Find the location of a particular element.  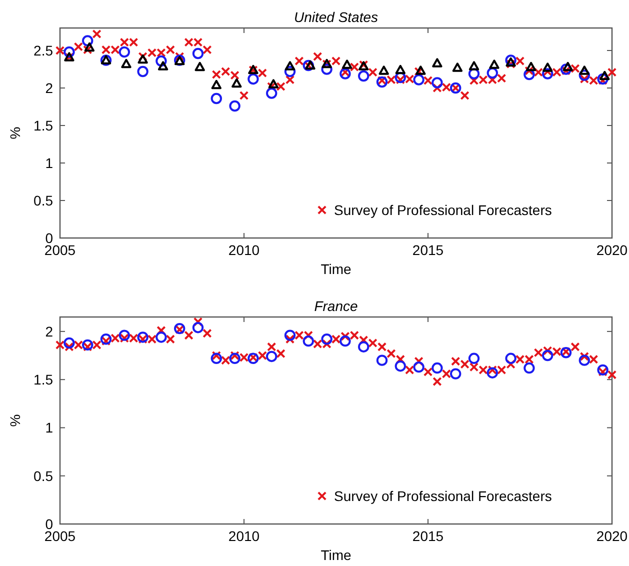

y-tick-label: 2.5 is located at coordinates (44, 50).